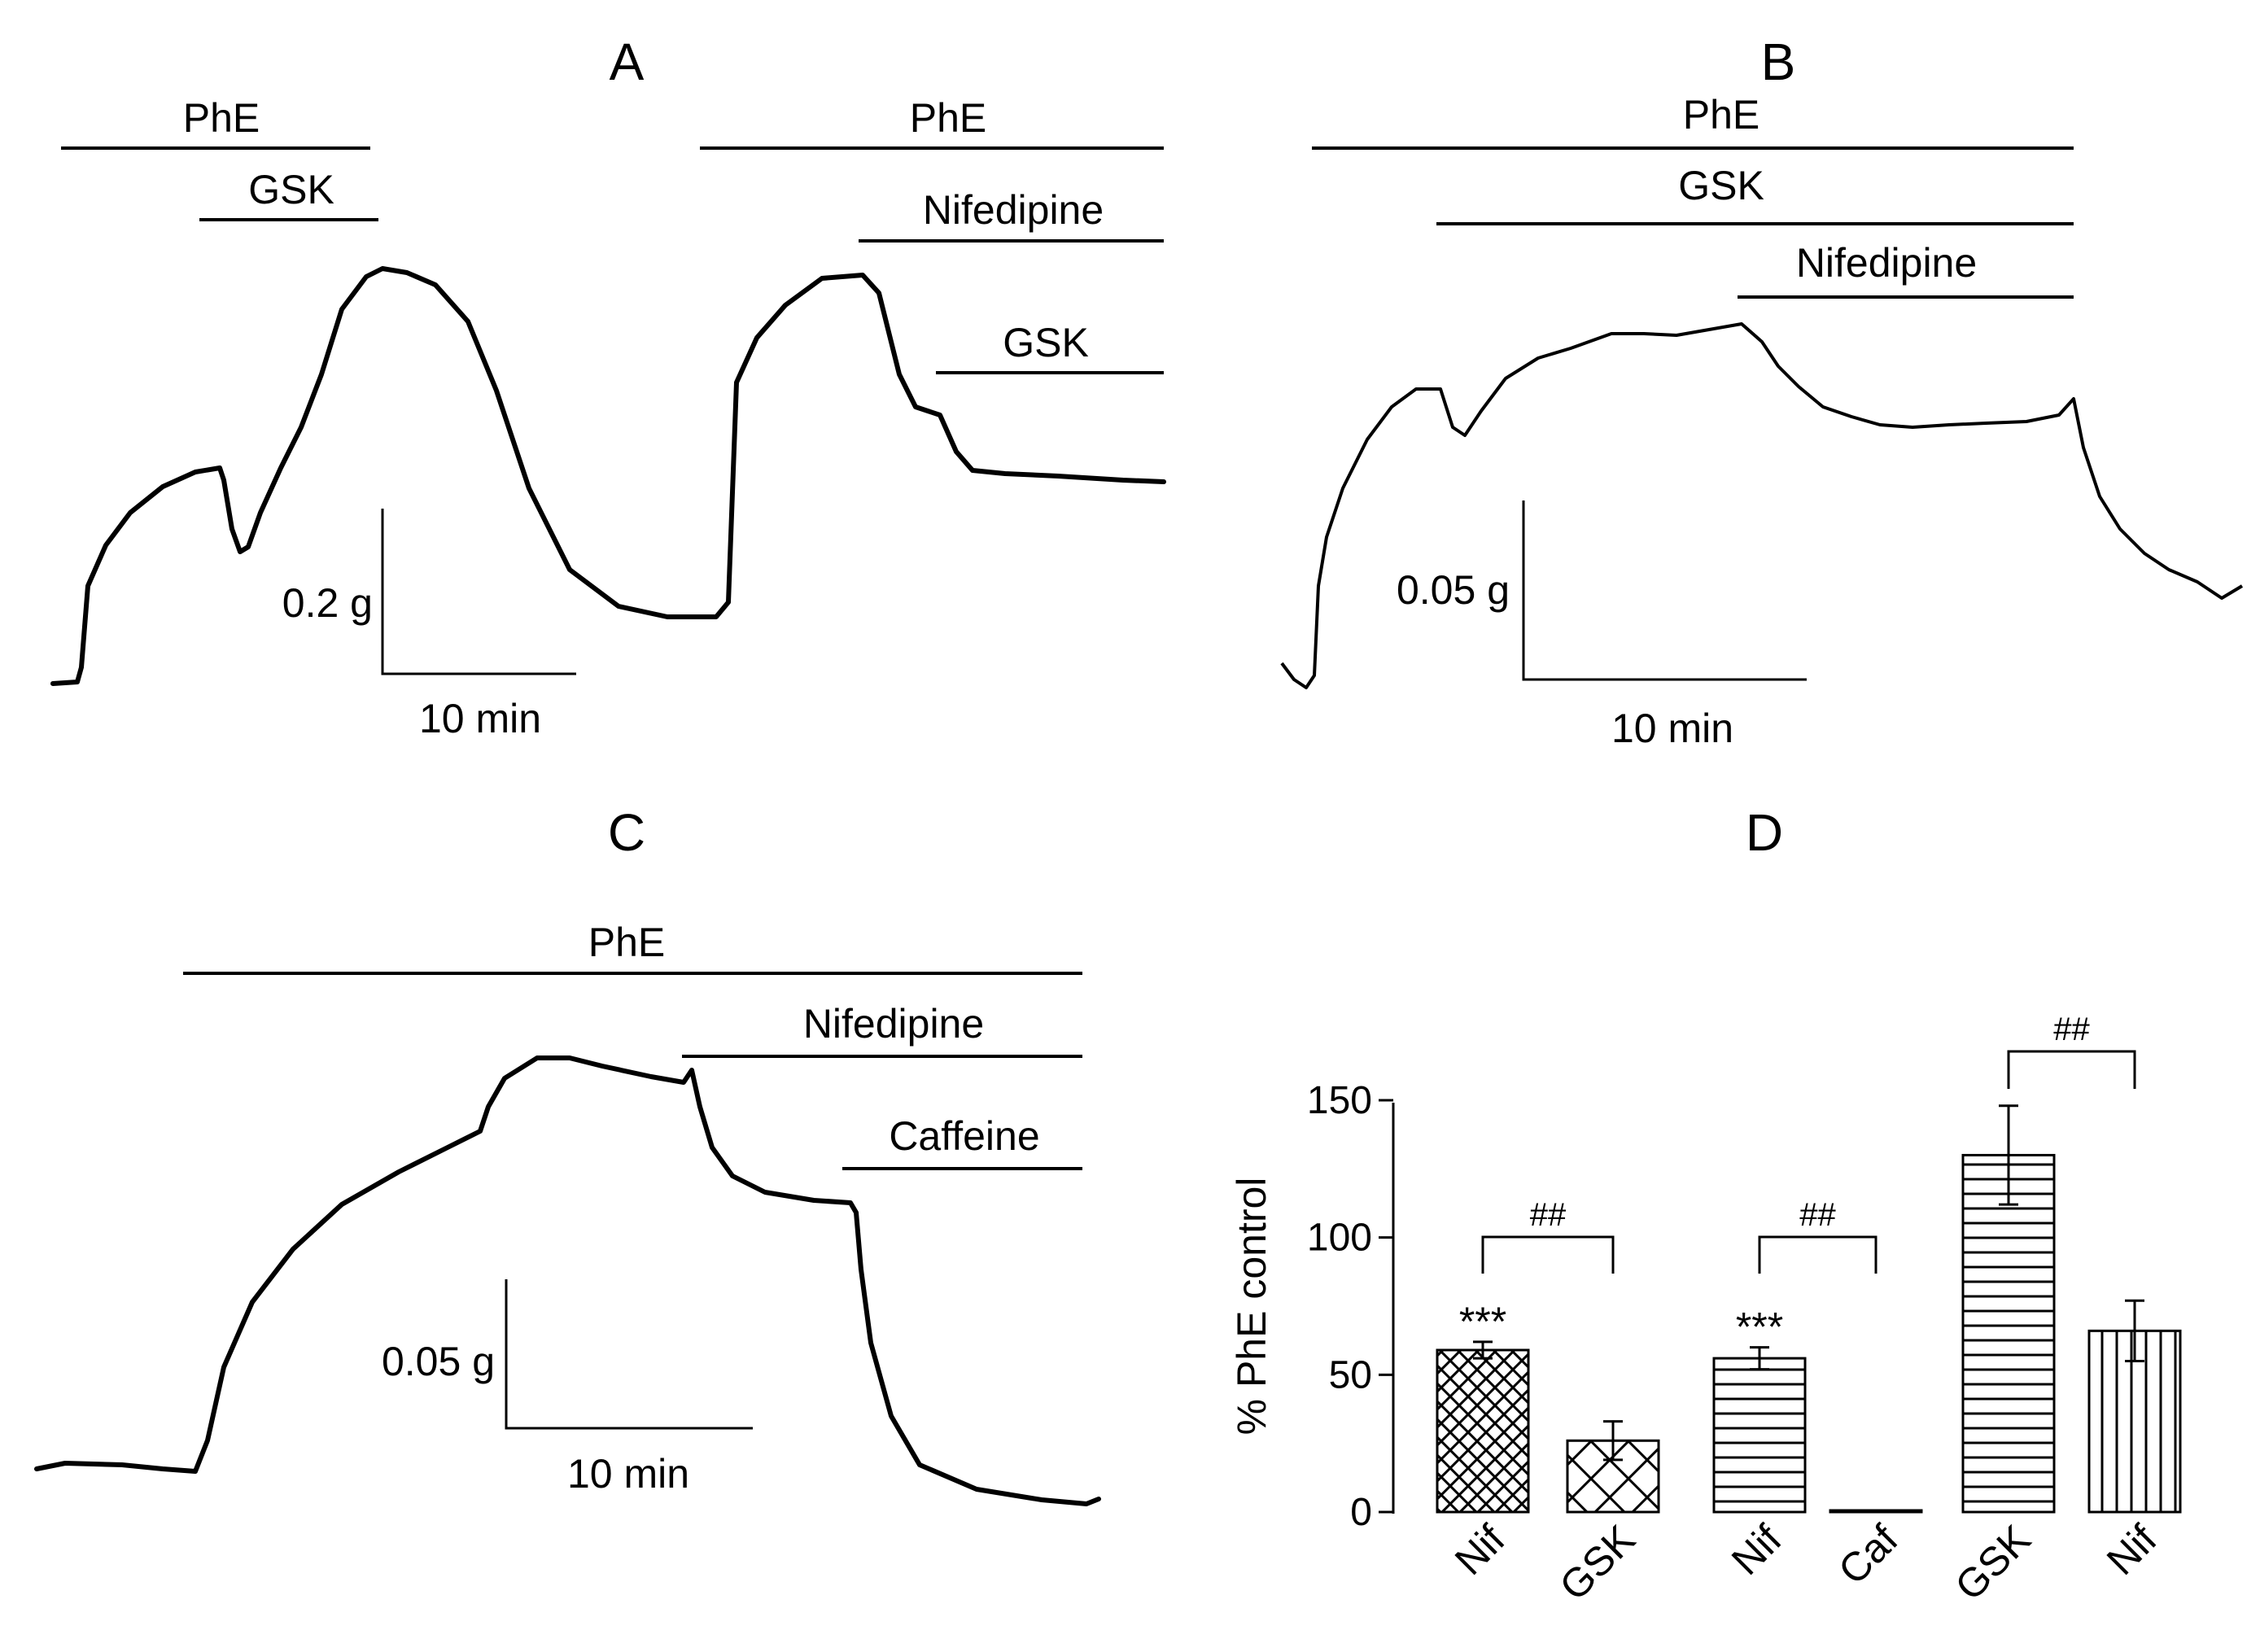 Image resolution: width=2260 pixels, height=1652 pixels. Describe the element at coordinates (1672, 728) in the screenshot. I see `panel-b-scale-x-label: 10 min` at that location.